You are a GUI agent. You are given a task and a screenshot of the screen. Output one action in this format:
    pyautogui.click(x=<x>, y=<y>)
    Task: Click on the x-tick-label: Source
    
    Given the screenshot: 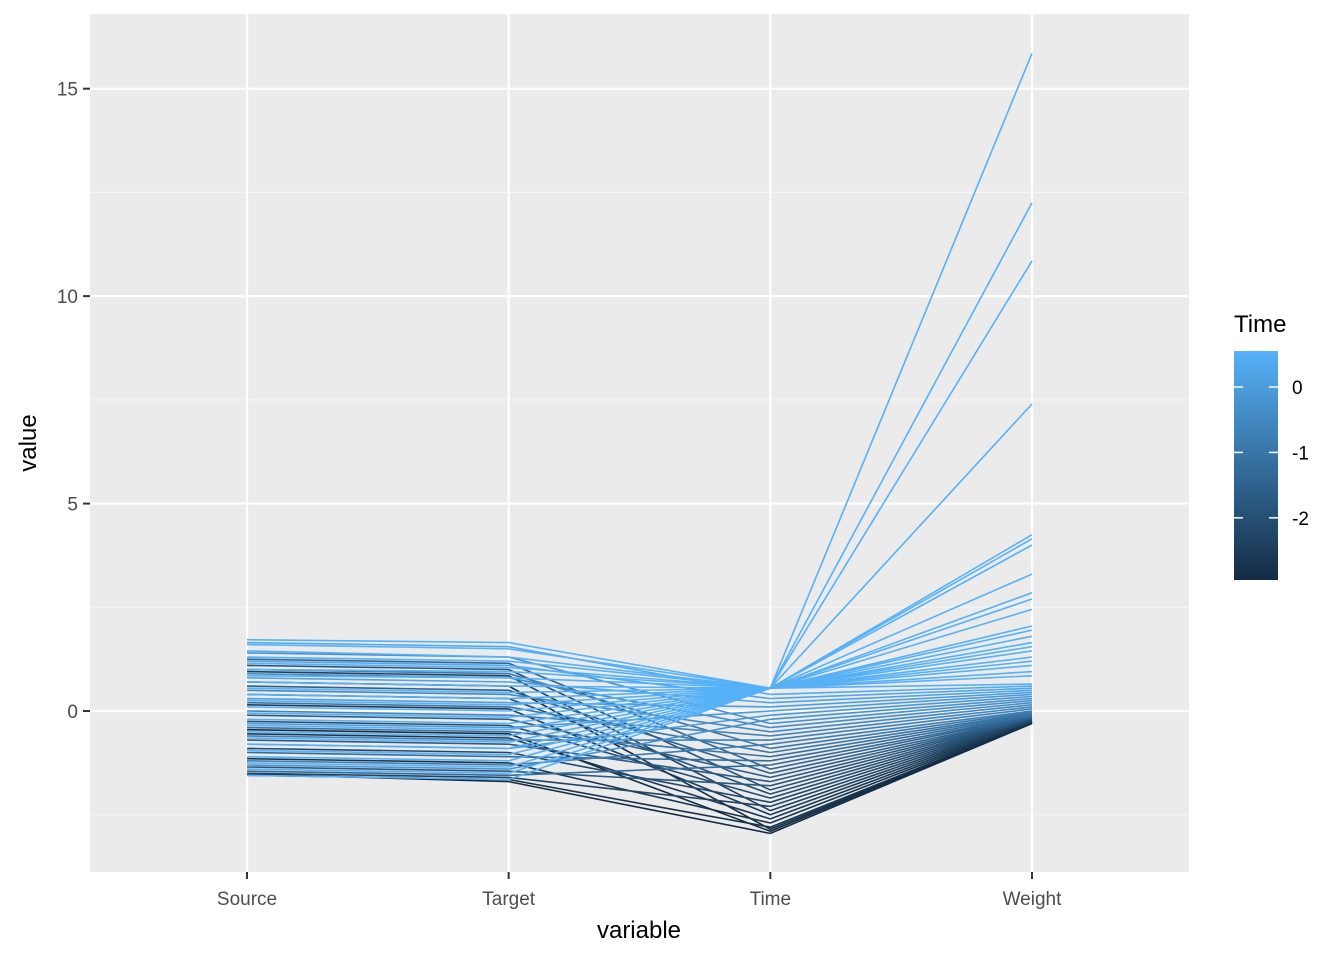 What is the action you would take?
    pyautogui.click(x=247, y=899)
    